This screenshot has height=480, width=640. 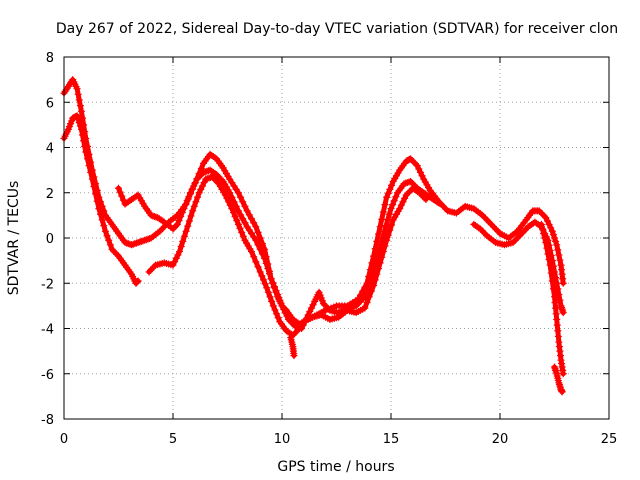 What do you see at coordinates (50, 58) in the screenshot?
I see `y-tick-label: 8` at bounding box center [50, 58].